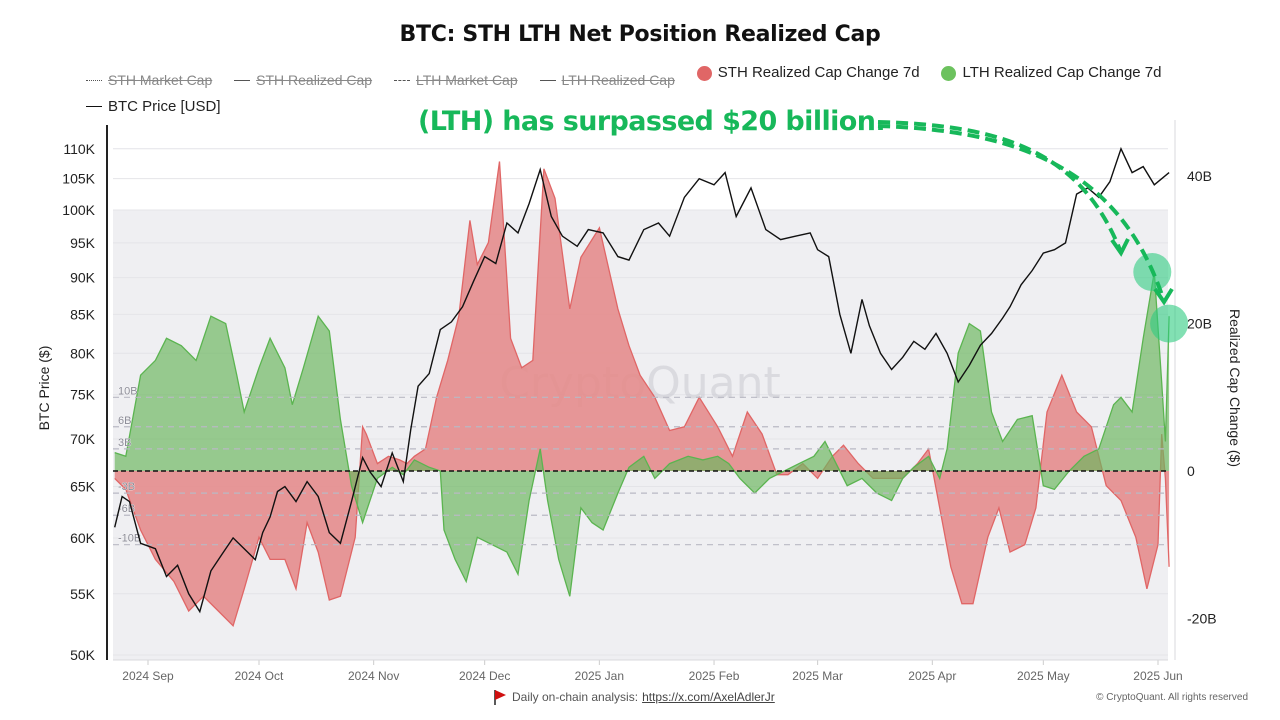 The height and width of the screenshot is (720, 1280). What do you see at coordinates (714, 676) in the screenshot?
I see `x-tick-label: 2025 Feb` at bounding box center [714, 676].